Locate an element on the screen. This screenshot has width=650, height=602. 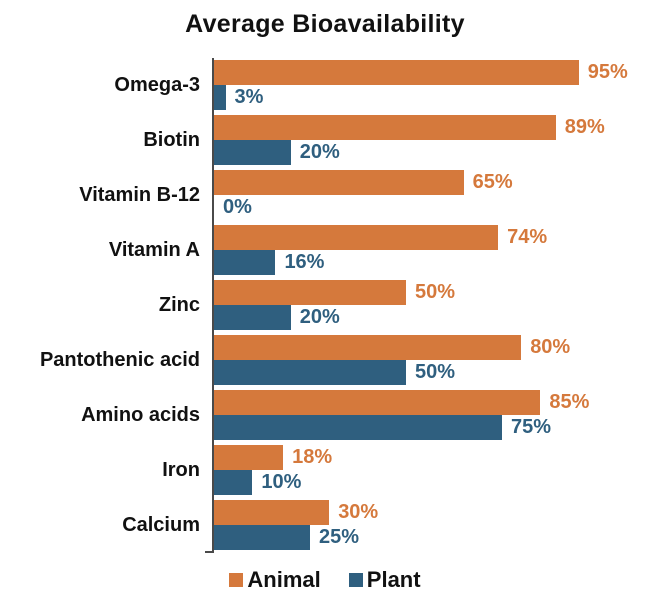
legend-item-plant: Plant is located at coordinates (384, 580).